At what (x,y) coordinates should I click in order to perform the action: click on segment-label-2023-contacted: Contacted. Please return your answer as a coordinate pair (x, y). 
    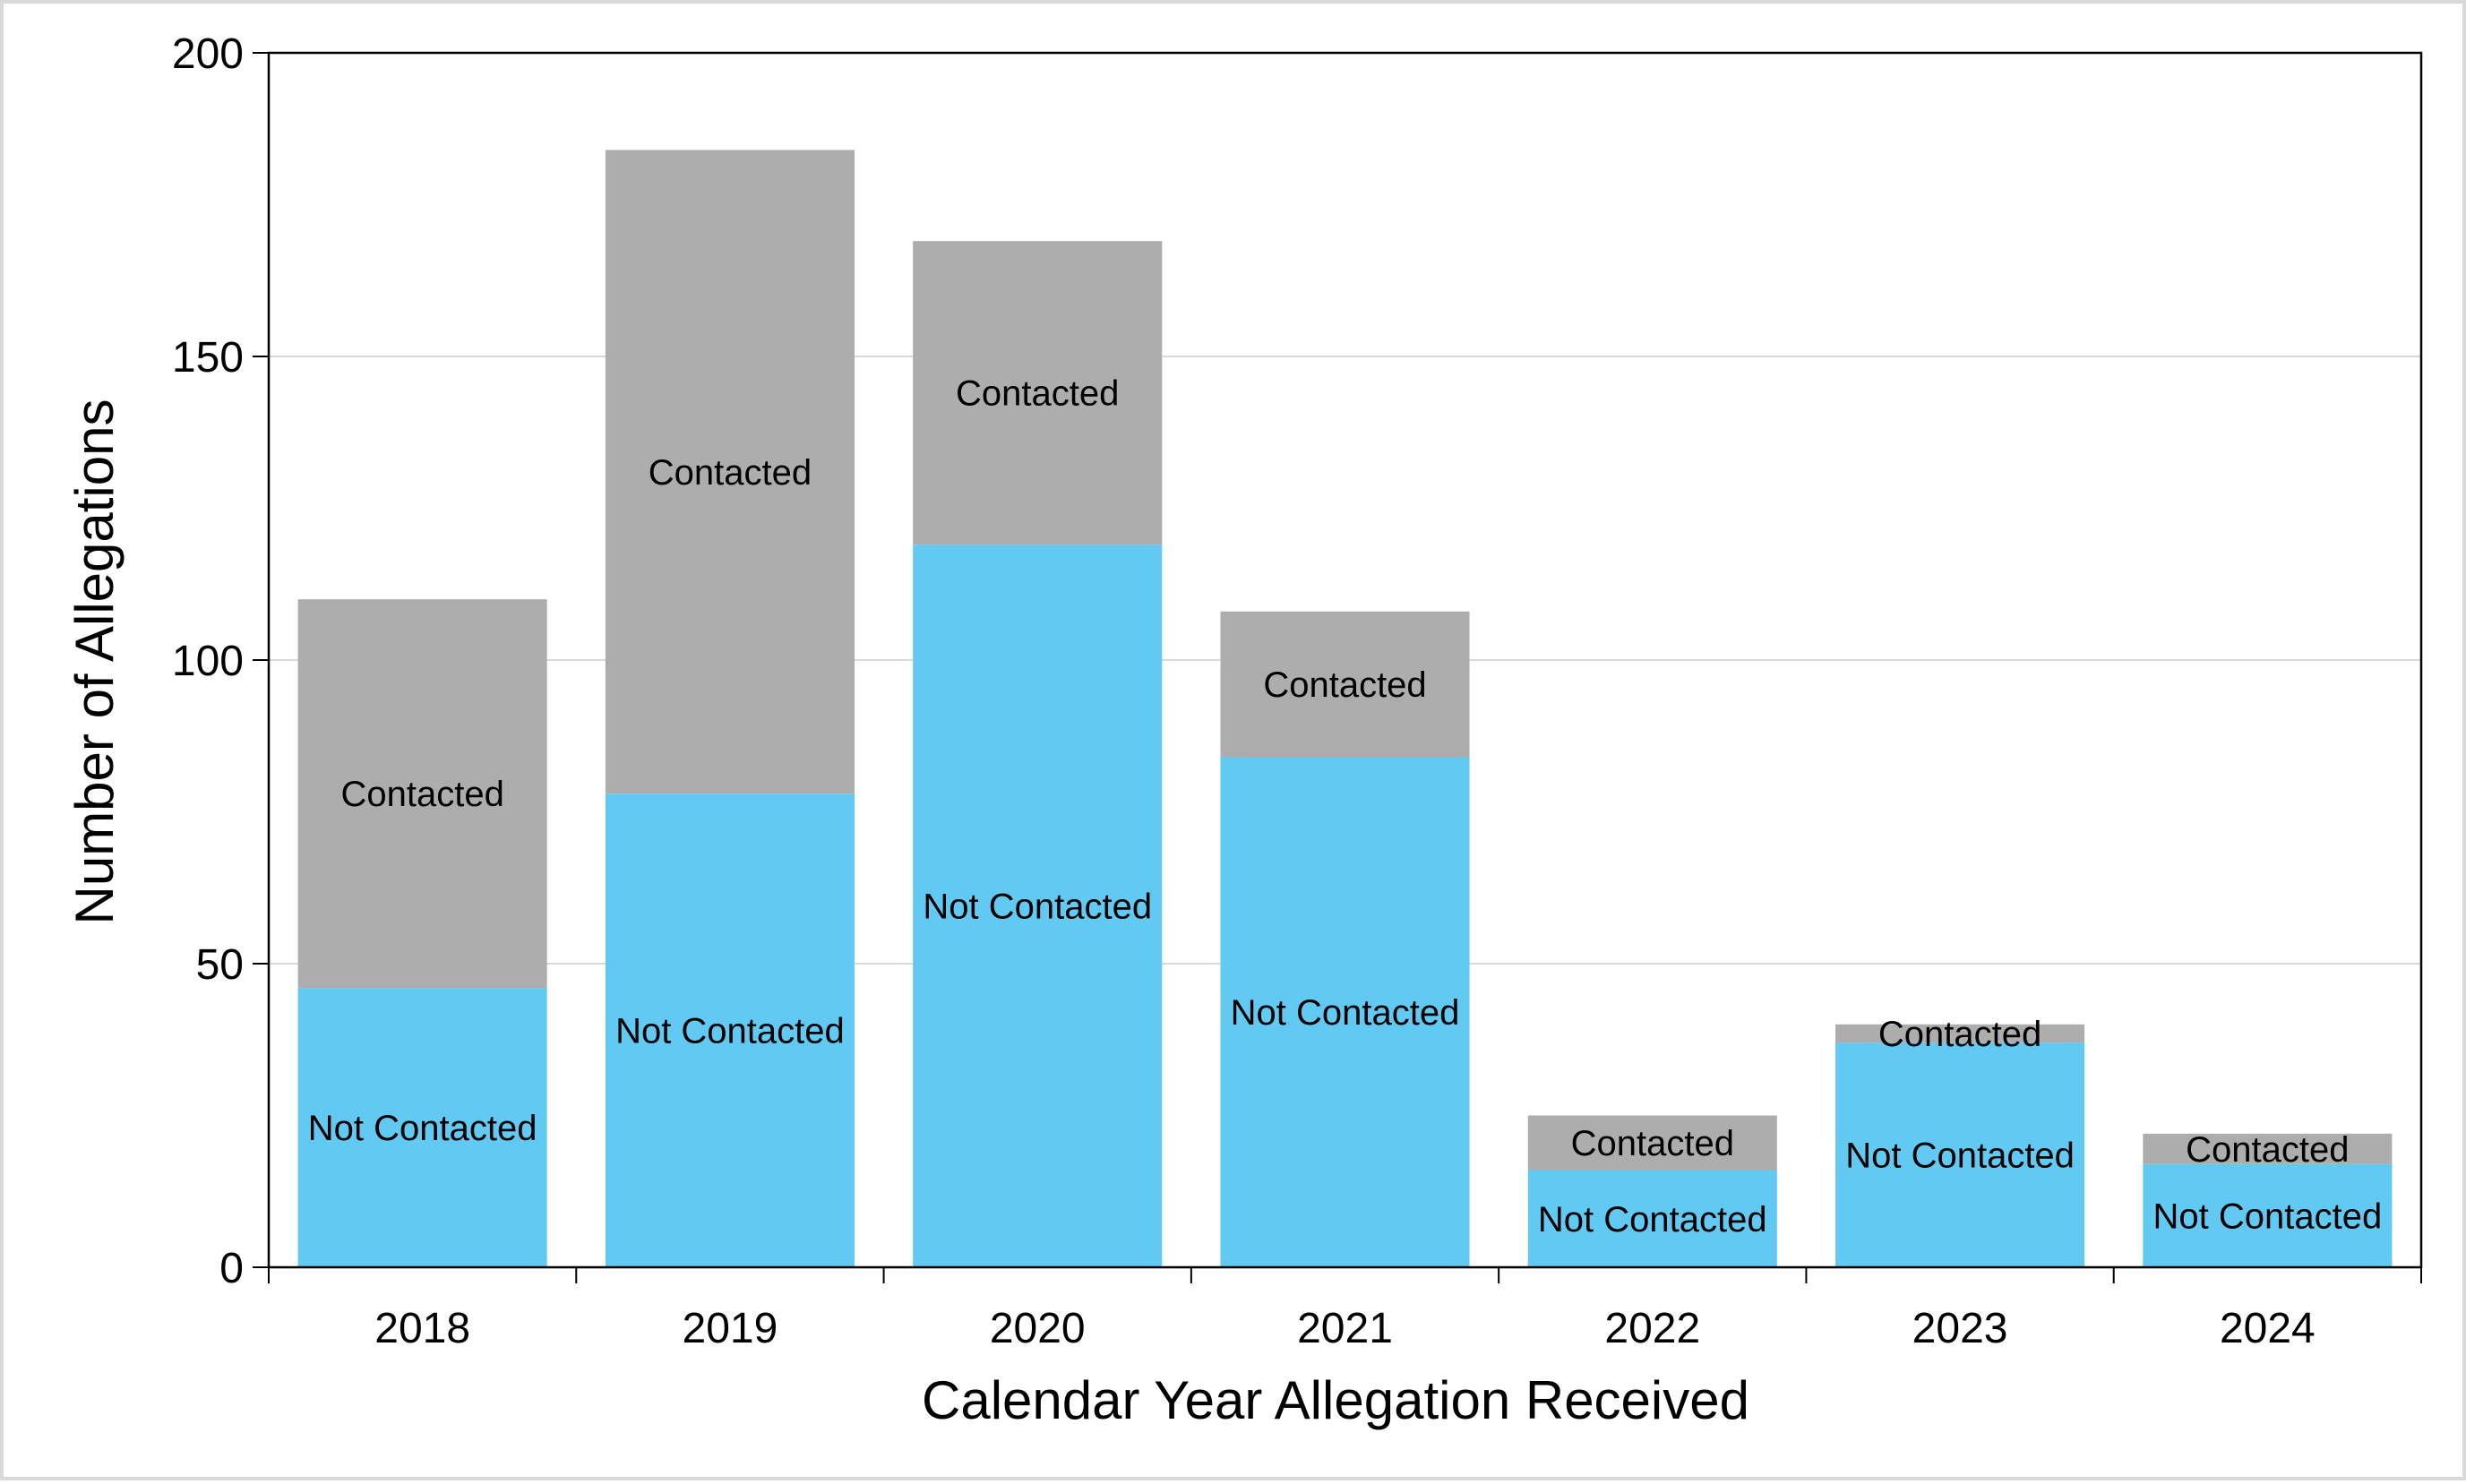
    Looking at the image, I should click on (1960, 1034).